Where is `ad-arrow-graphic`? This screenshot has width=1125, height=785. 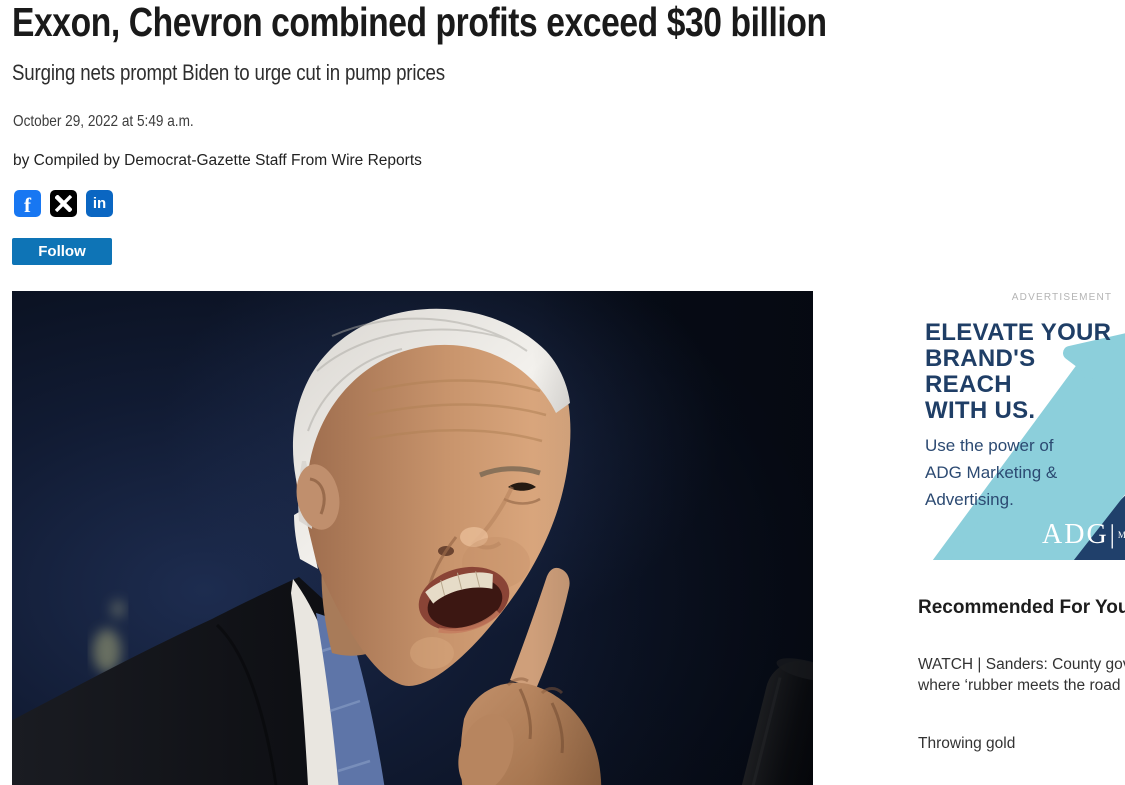
ad-arrow-graphic is located at coordinates (1018, 435).